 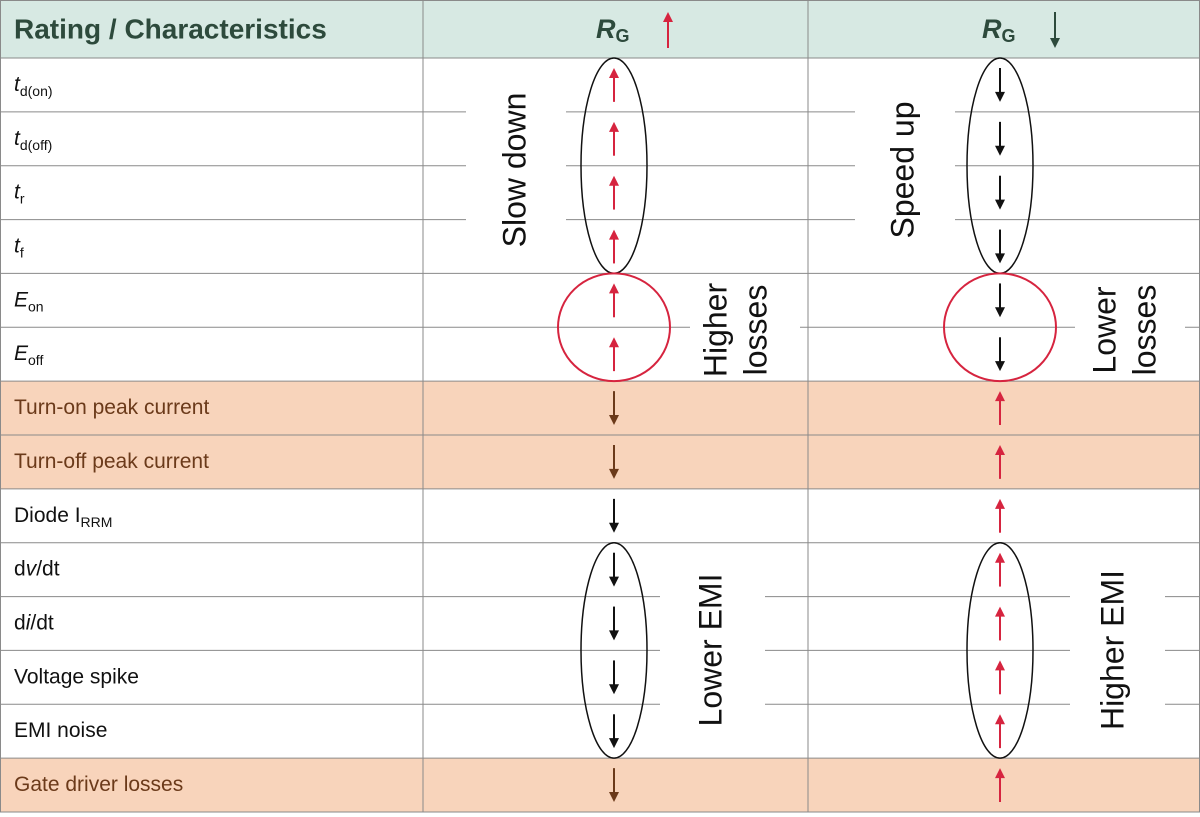 I want to click on label-part: RRM, so click(x=97, y=521).